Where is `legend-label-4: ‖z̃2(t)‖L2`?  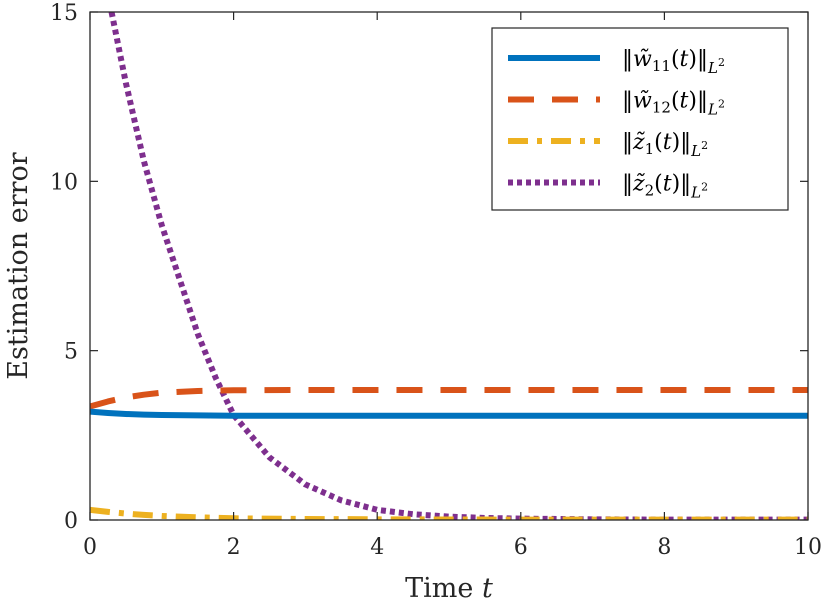
legend-label-4: ‖z̃2(t)‖L2 is located at coordinates (665, 187).